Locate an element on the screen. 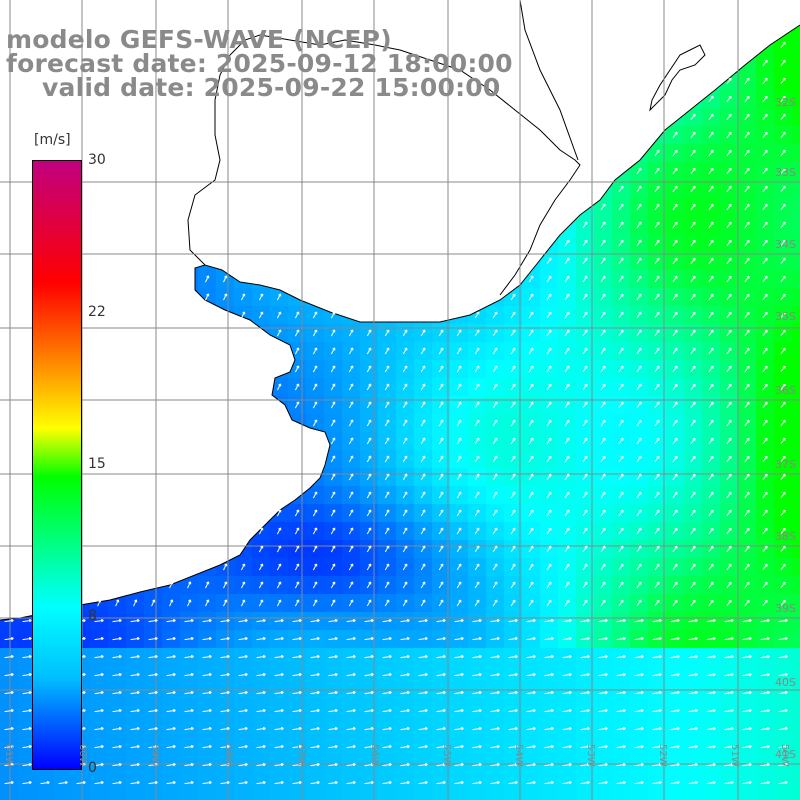 The height and width of the screenshot is (800, 800). lat-label: 40S is located at coordinates (785, 682).